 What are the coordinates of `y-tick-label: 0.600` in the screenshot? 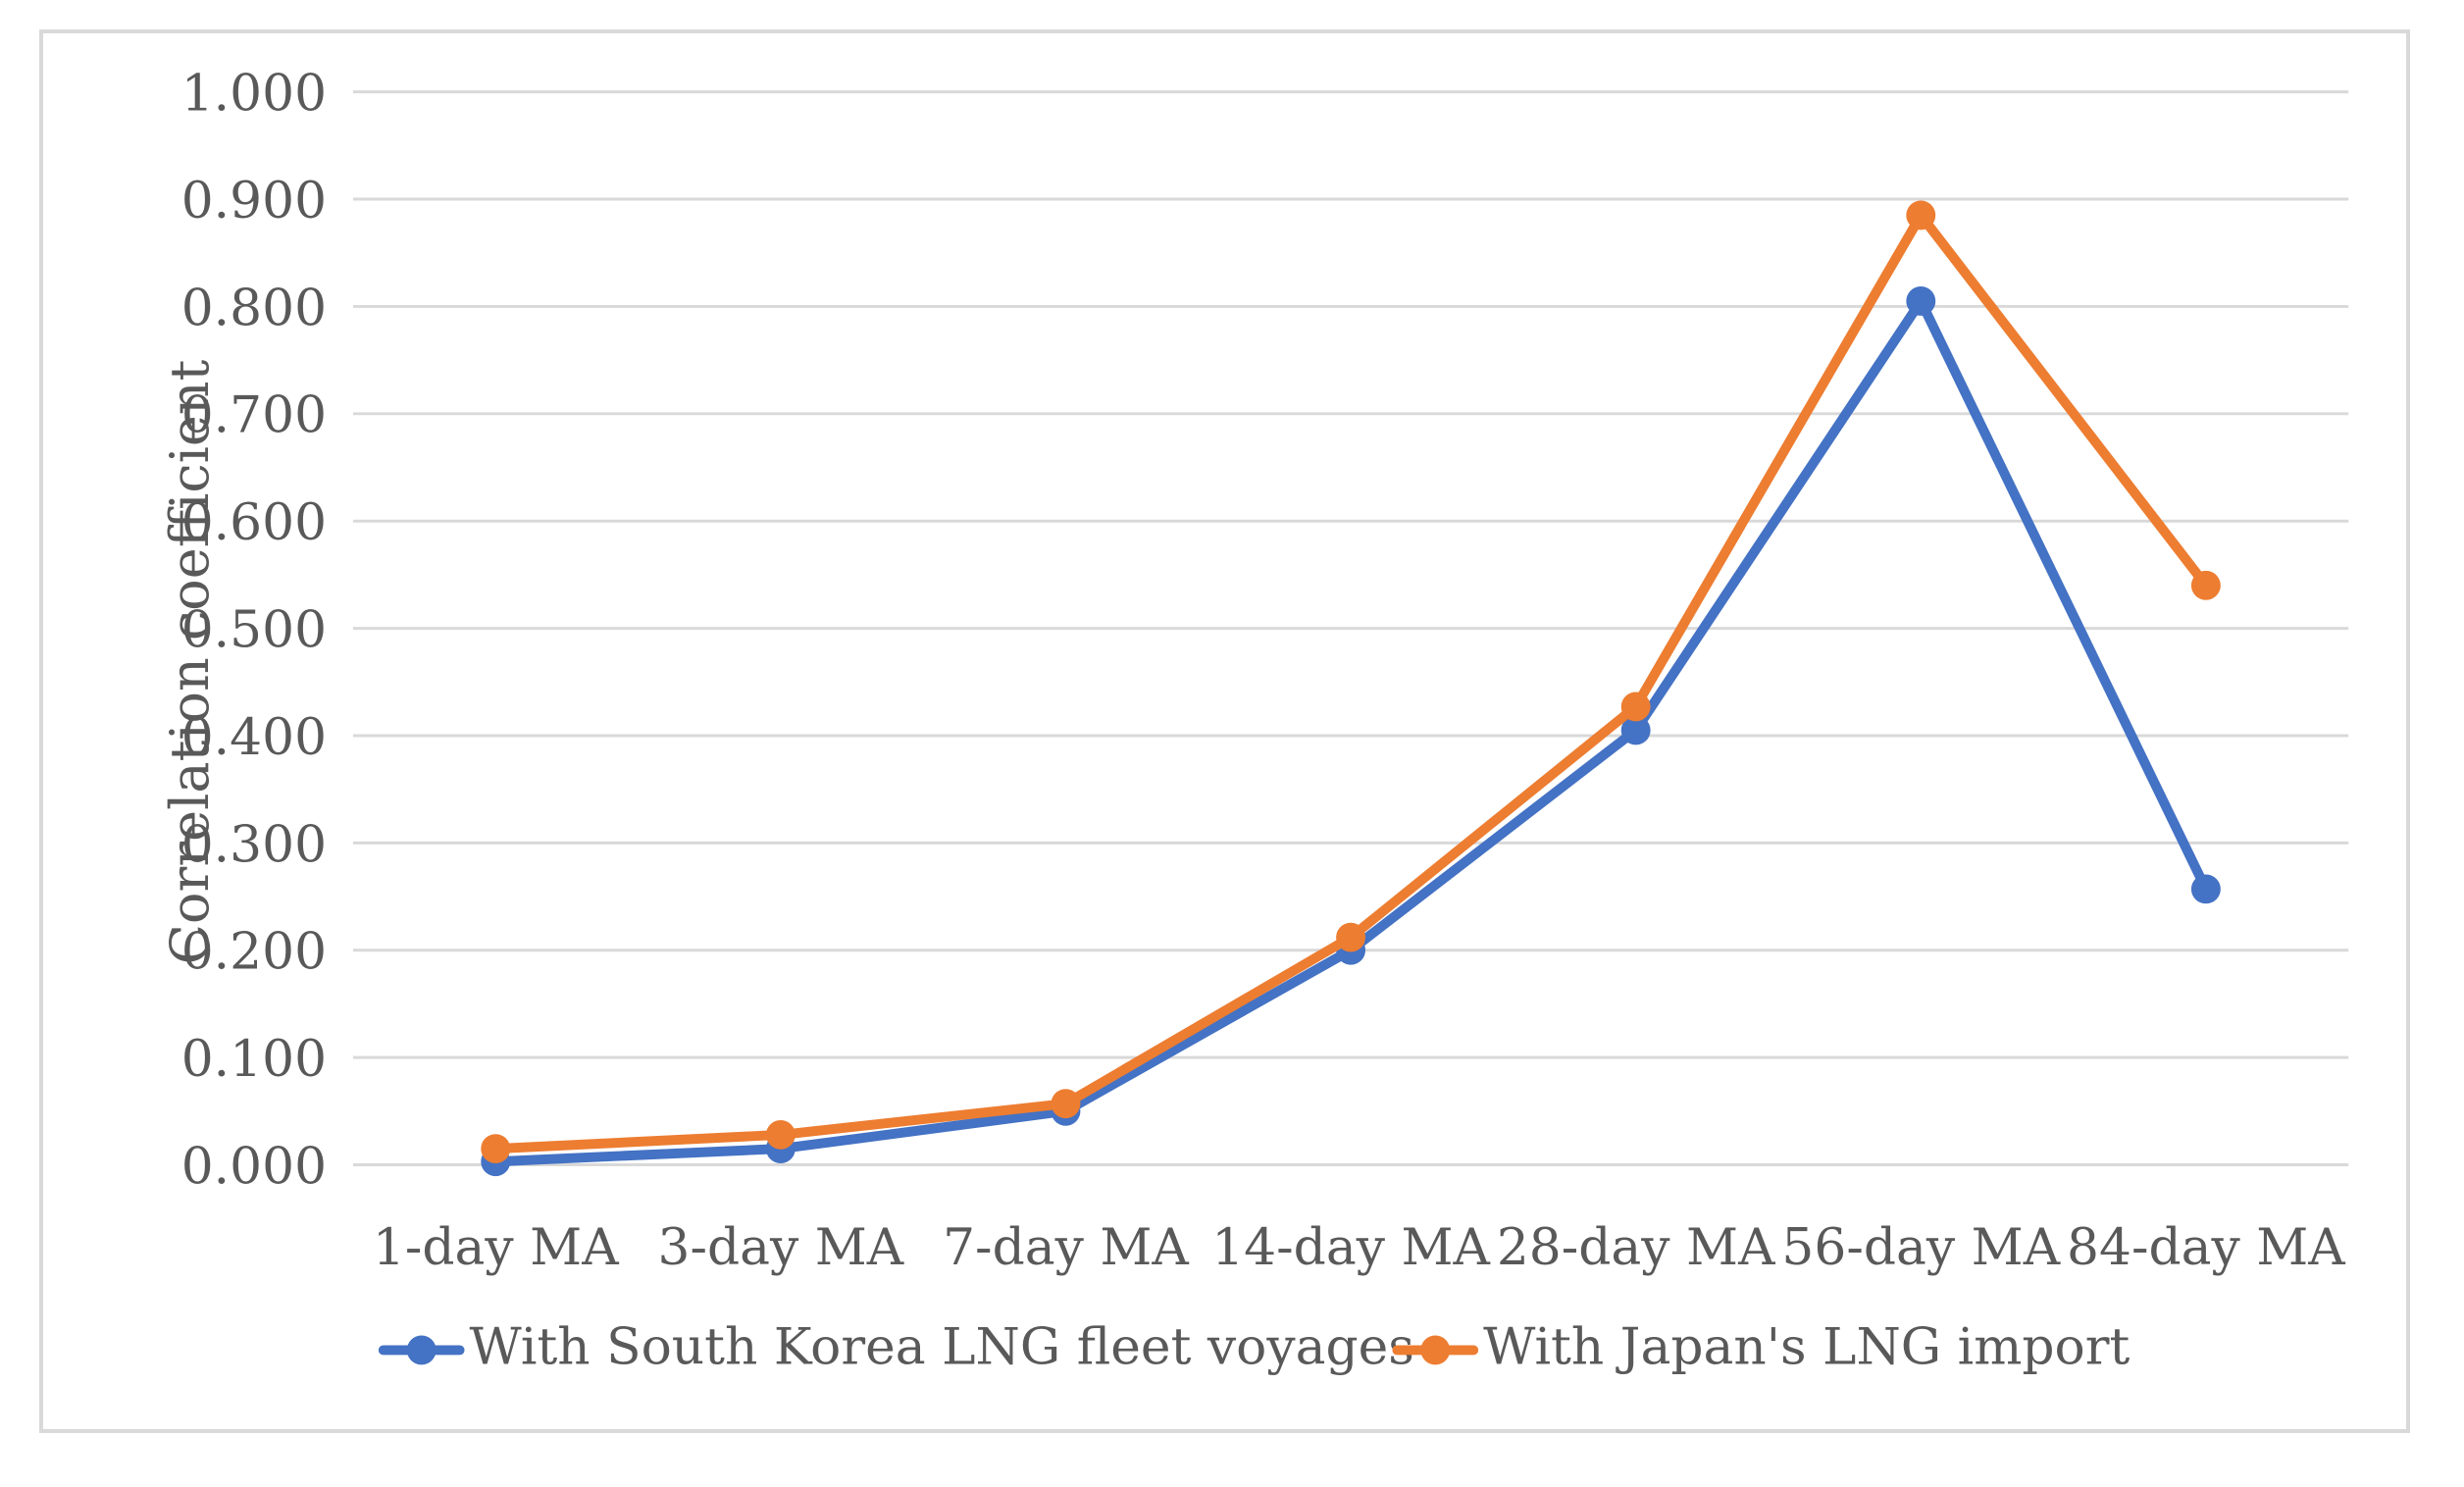 It's located at (254, 522).